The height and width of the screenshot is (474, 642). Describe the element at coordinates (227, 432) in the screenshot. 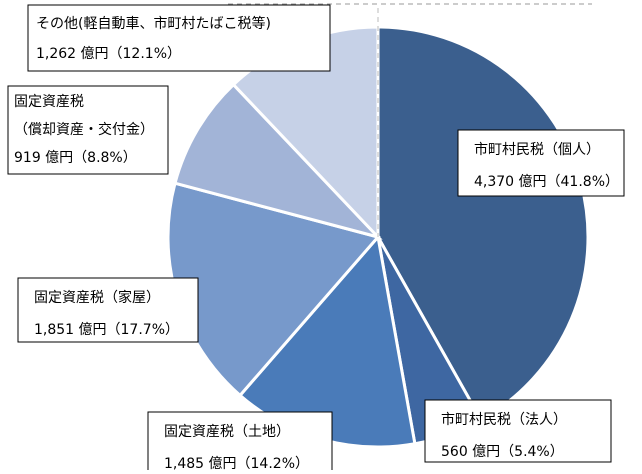

I see `category-label: 固定資産税（土地）` at that location.